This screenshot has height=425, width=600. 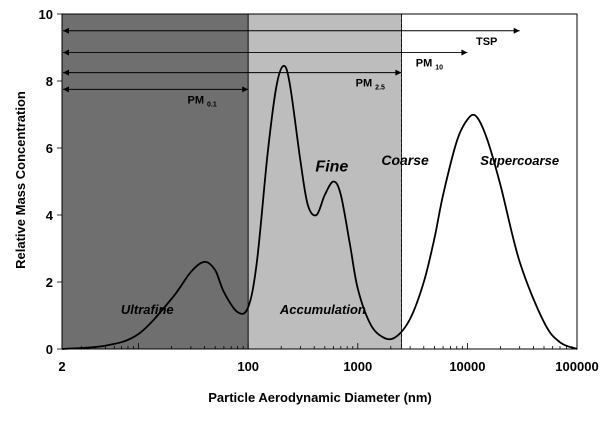 What do you see at coordinates (61, 366) in the screenshot?
I see `x-tick-label: 2` at bounding box center [61, 366].